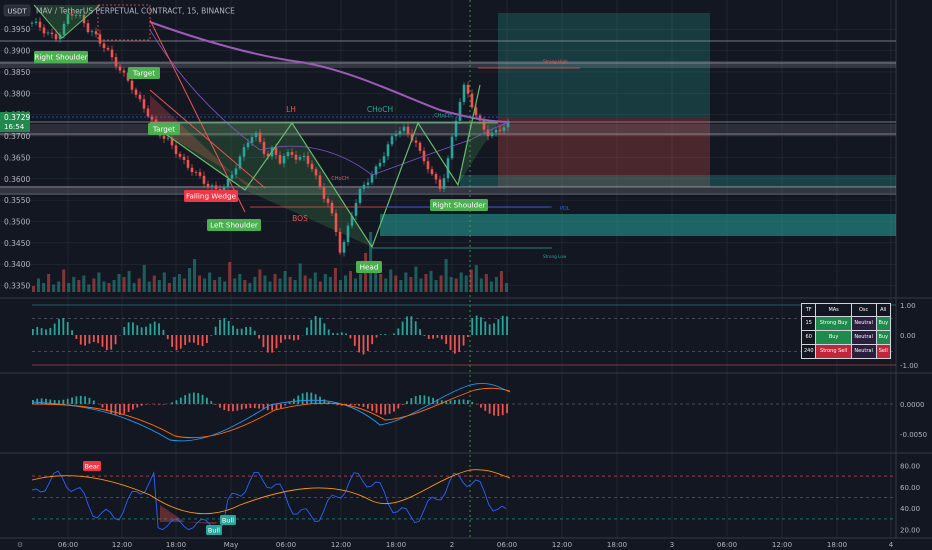 Image resolution: width=932 pixels, height=550 pixels. I want to click on table-cell: Neutral, so click(863, 337).